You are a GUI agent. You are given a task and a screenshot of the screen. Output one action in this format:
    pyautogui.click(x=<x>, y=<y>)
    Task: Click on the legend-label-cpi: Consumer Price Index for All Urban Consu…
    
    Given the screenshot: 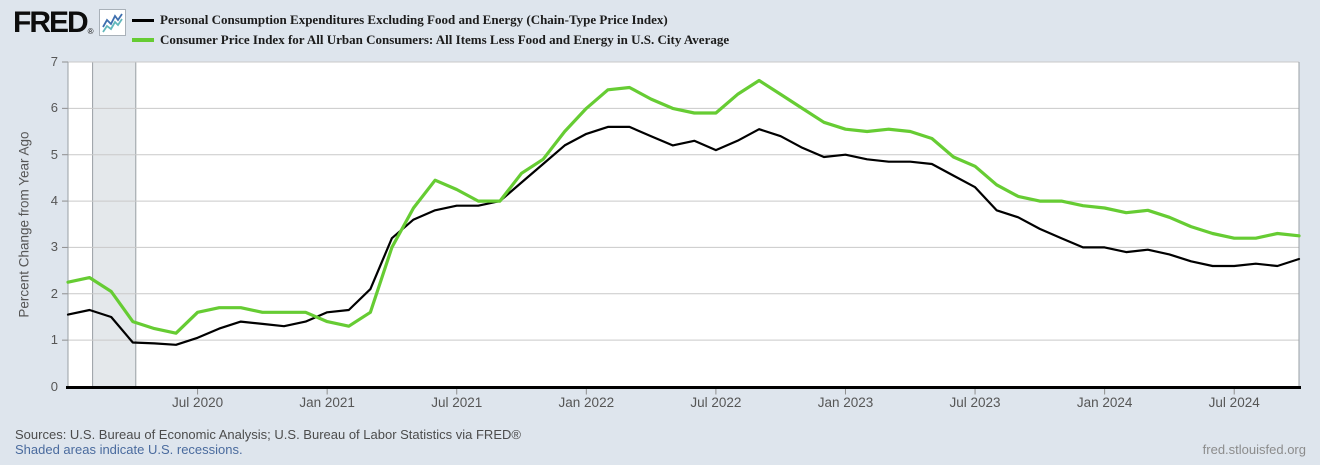 What is the action you would take?
    pyautogui.click(x=445, y=39)
    